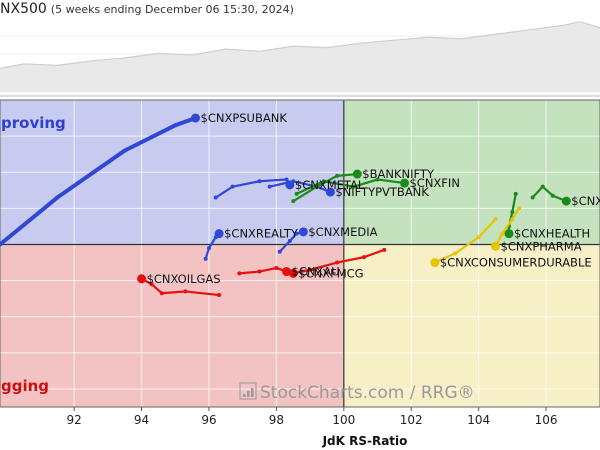  What do you see at coordinates (316, 272) in the screenshot?
I see `label-cnxau: $CNXAU` at bounding box center [316, 272].